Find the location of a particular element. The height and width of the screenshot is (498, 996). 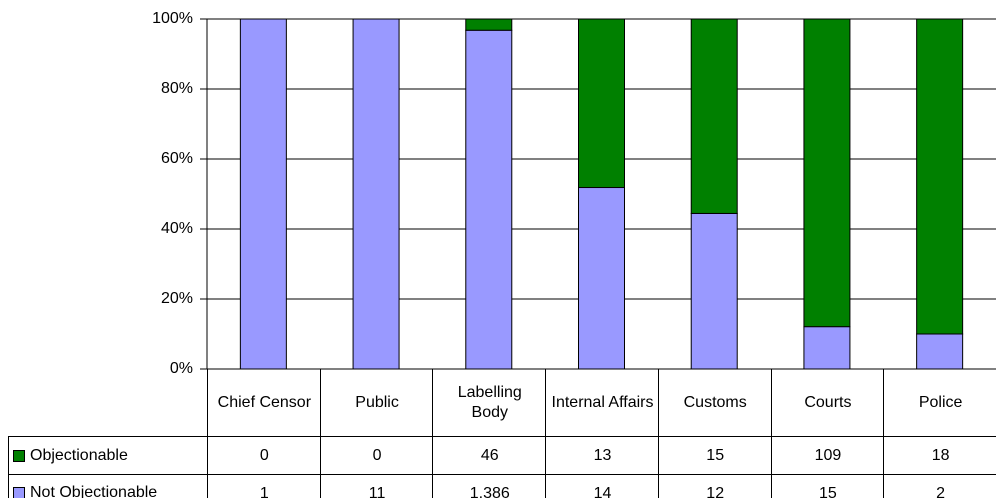

legend-entry: Objectionable is located at coordinates (108, 455).